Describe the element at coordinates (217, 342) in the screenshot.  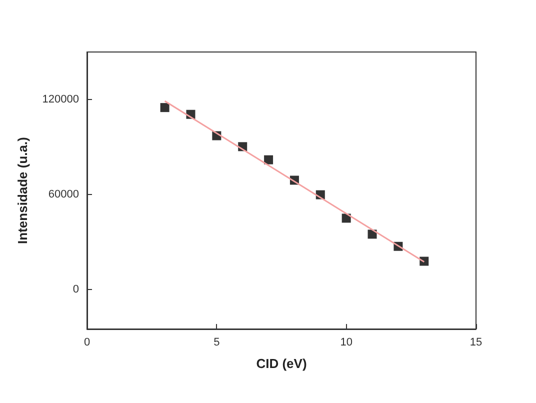
I see `x-tick-label: 5` at that location.